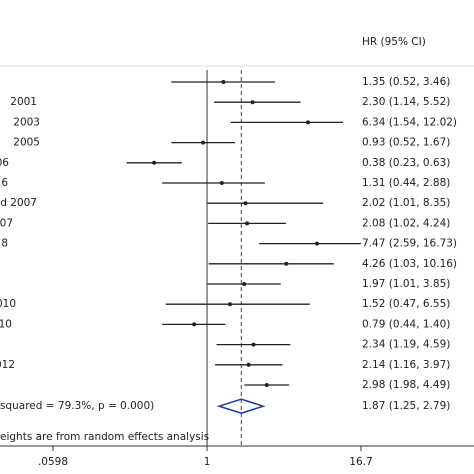  Describe the element at coordinates (406, 324) in the screenshot. I see `estimate-label: 0.79 (0.44, 1.40)` at that location.